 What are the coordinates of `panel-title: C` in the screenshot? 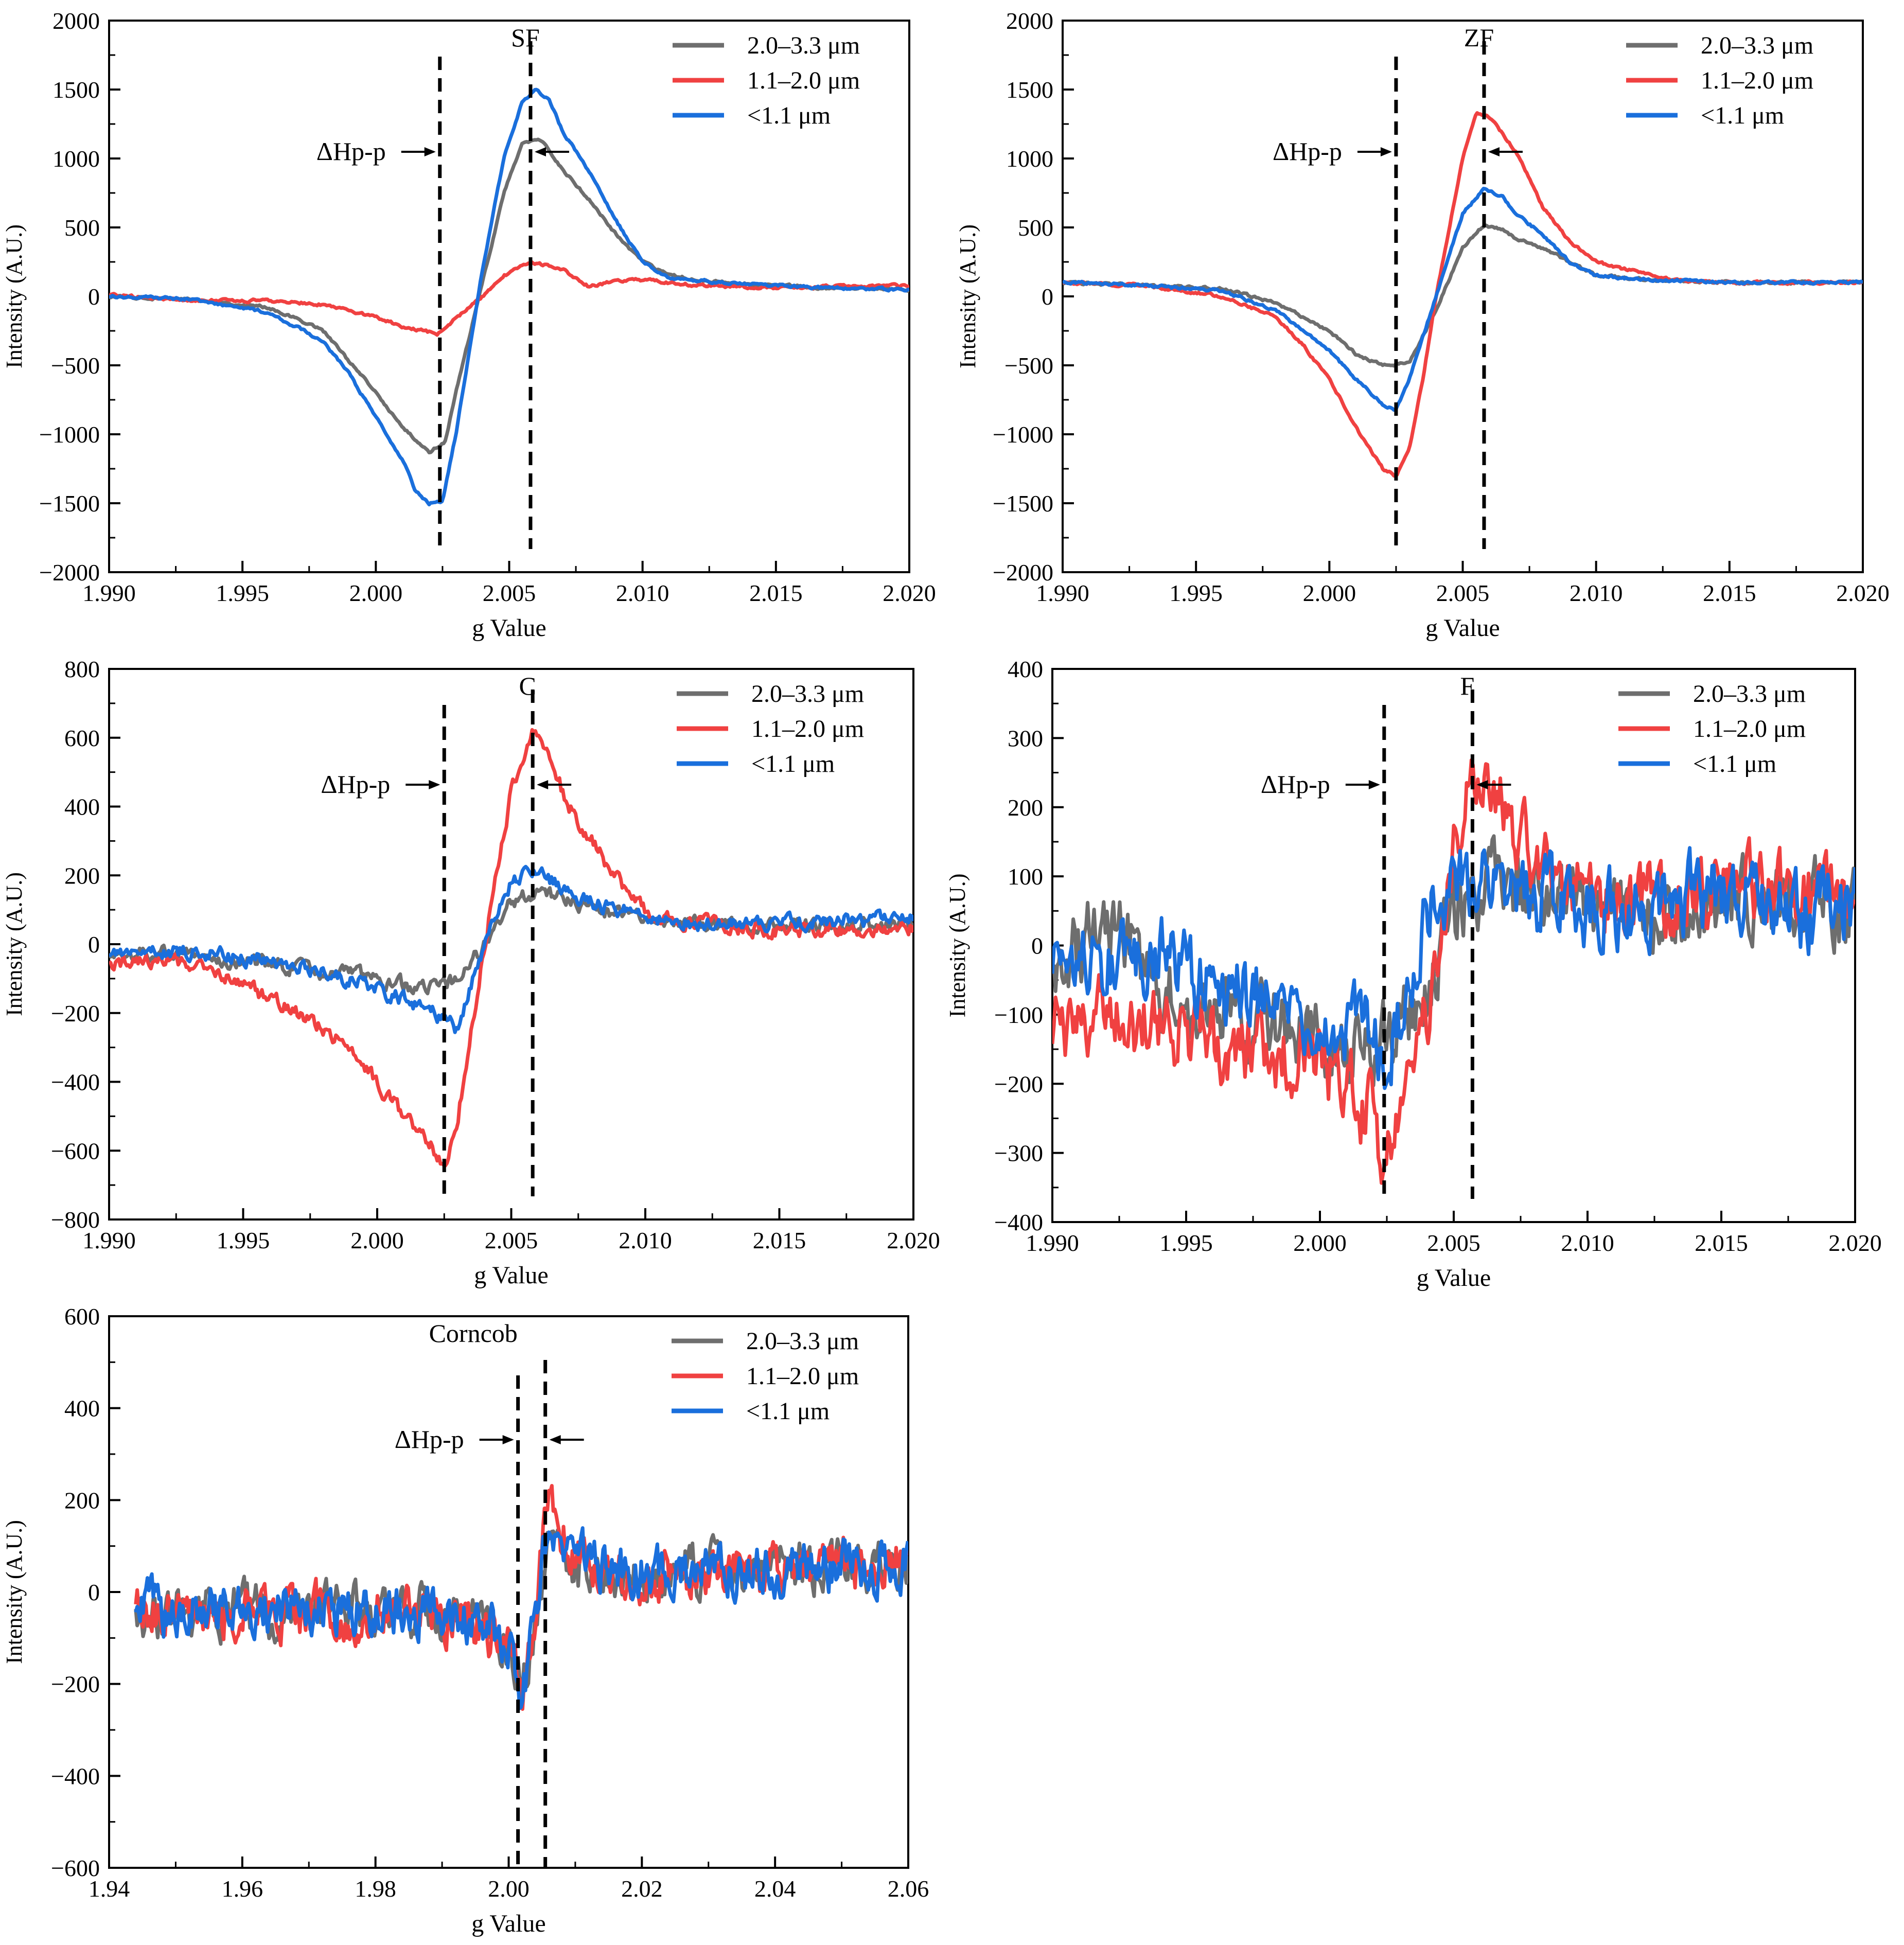 It's located at (527, 685).